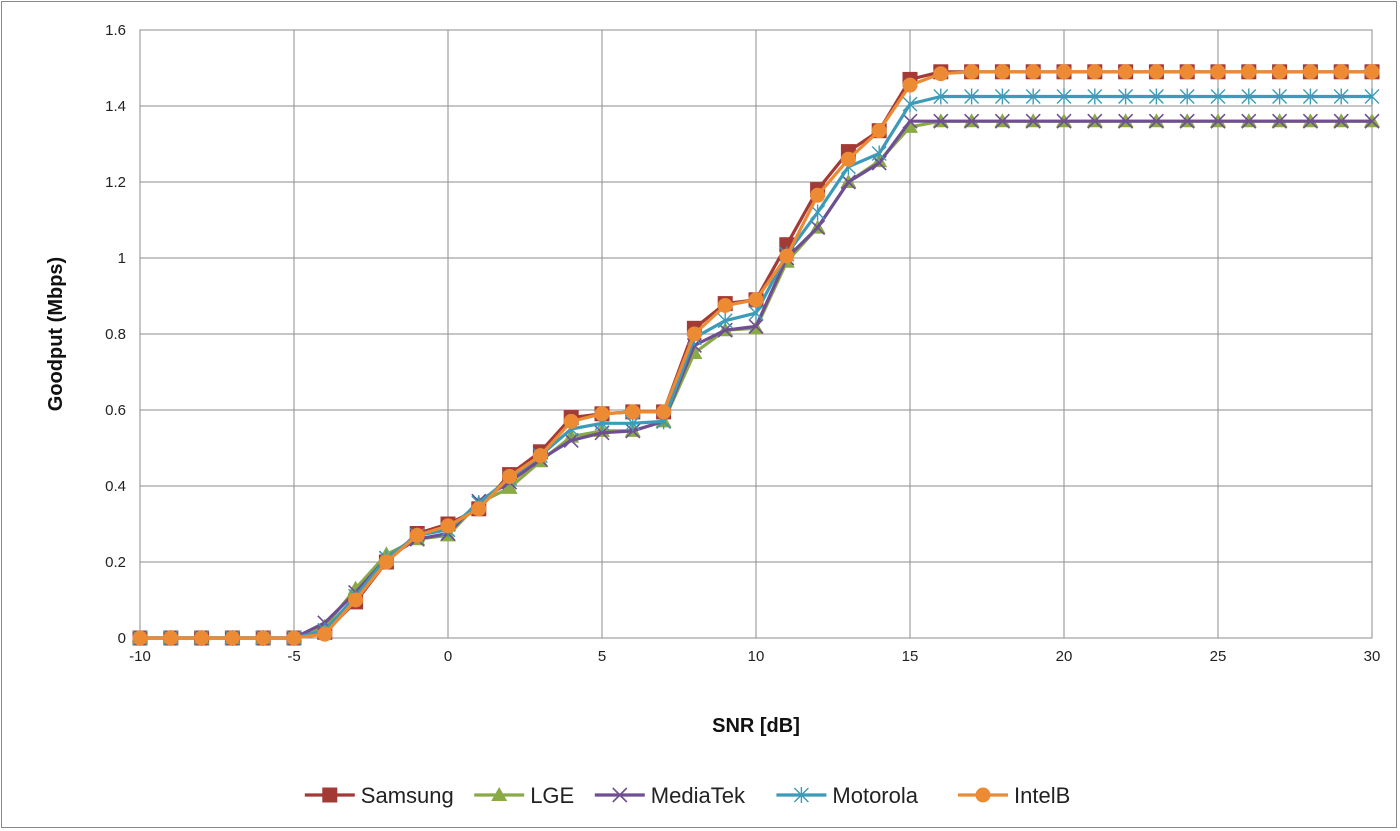 The width and height of the screenshot is (1400, 831). What do you see at coordinates (115, 182) in the screenshot?
I see `y-tick-label: 1.2` at bounding box center [115, 182].